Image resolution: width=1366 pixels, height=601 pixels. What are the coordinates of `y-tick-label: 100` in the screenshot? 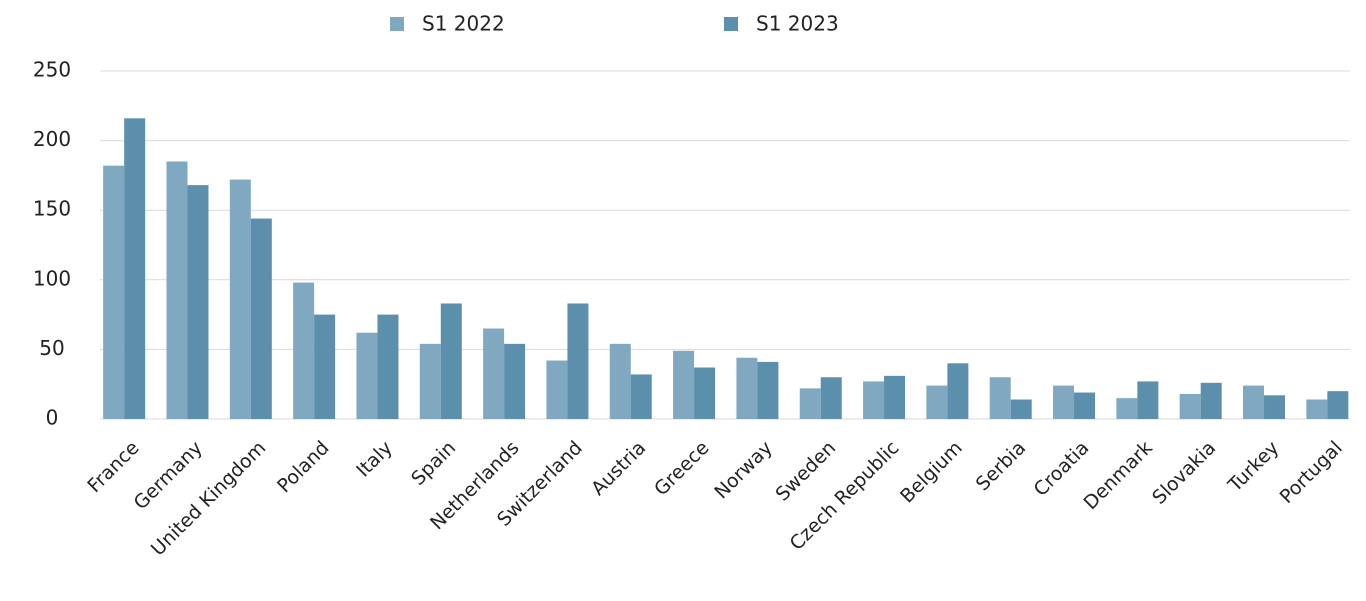 It's located at (52, 278).